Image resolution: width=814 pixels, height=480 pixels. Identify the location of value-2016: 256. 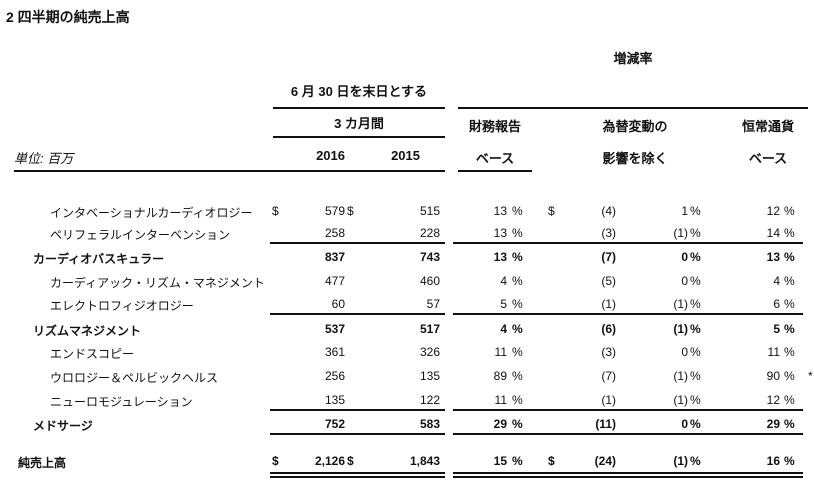
(334, 376).